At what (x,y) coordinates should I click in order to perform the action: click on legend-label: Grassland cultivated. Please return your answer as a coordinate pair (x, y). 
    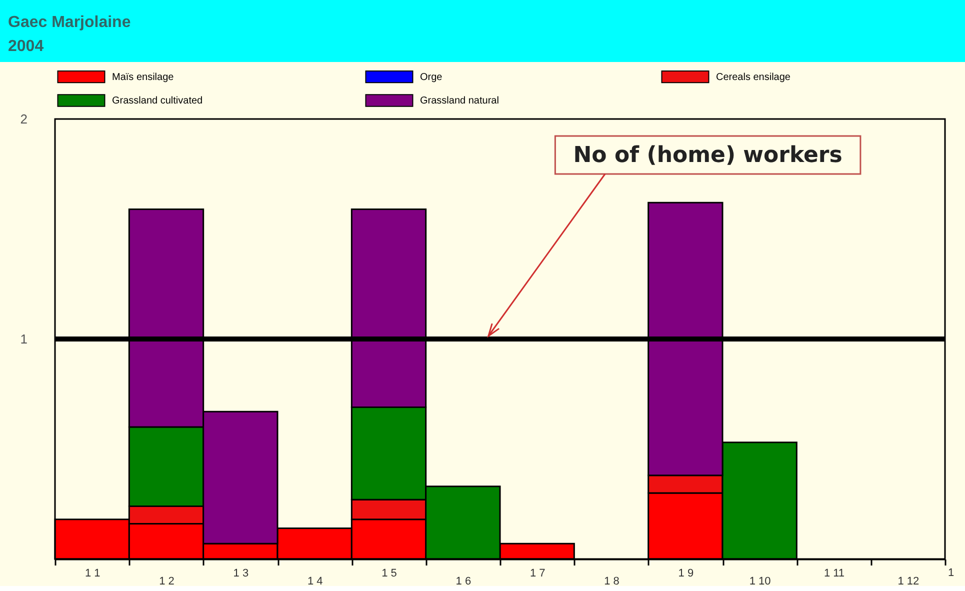
    Looking at the image, I should click on (157, 101).